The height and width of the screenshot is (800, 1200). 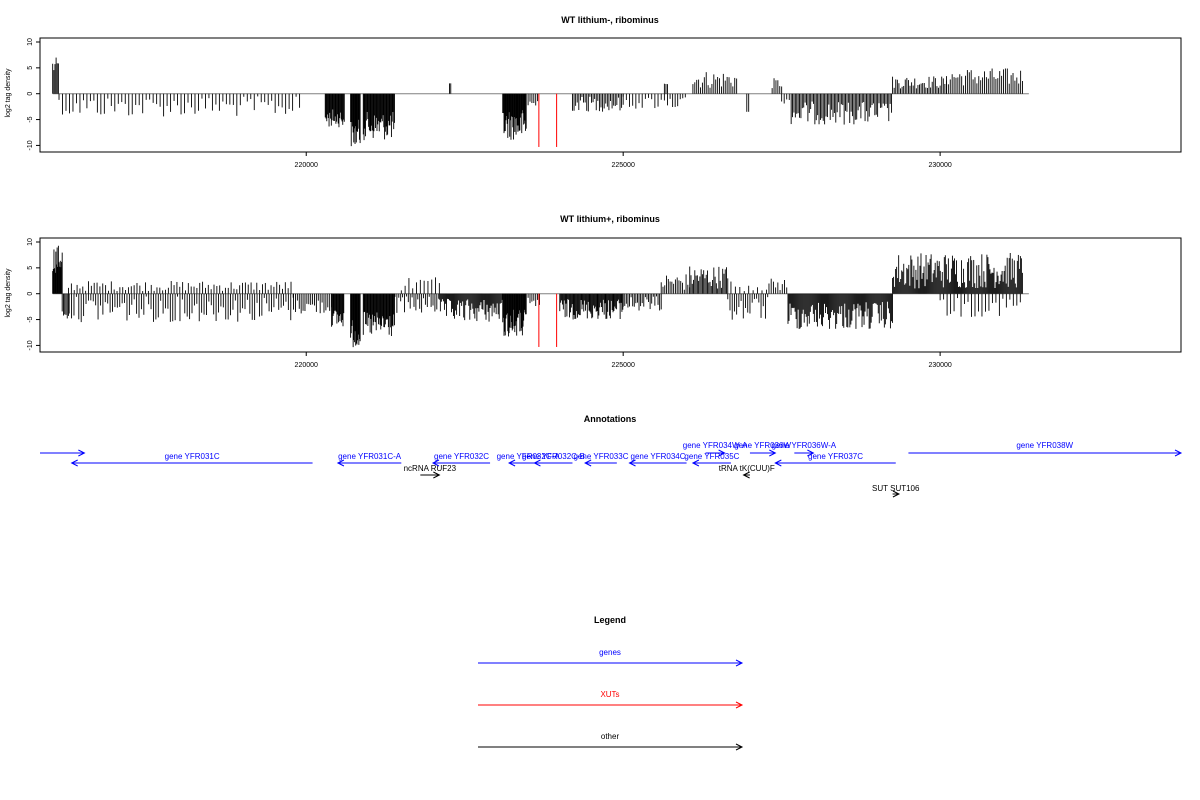 I want to click on annotation-feature: ncRNA RUF23, so click(x=430, y=471).